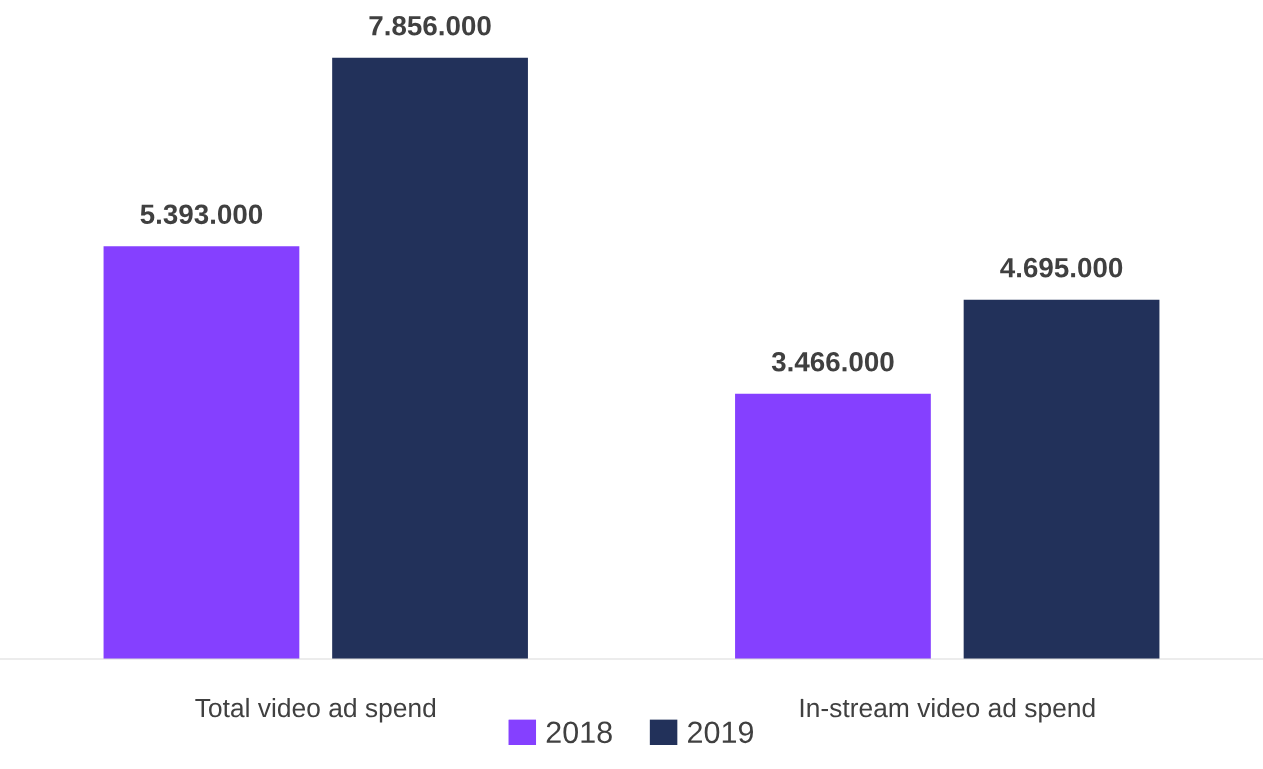 Image resolution: width=1263 pixels, height=769 pixels. What do you see at coordinates (201, 214) in the screenshot?
I see `data-label: 5.393.000` at bounding box center [201, 214].